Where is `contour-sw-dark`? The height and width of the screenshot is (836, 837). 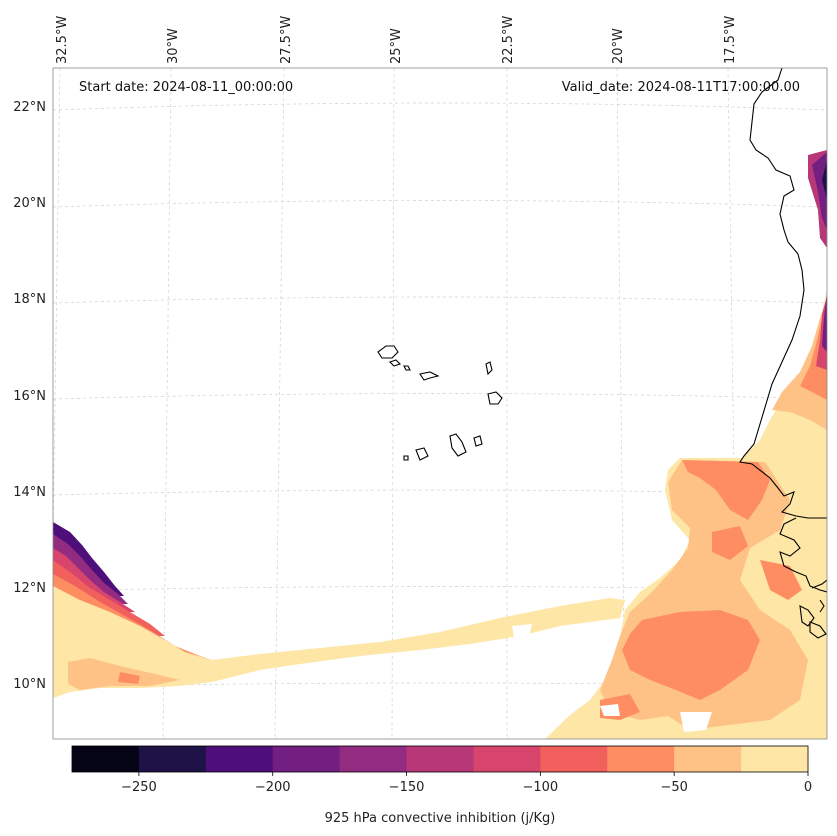 contour-sw-dark is located at coordinates (88, 559).